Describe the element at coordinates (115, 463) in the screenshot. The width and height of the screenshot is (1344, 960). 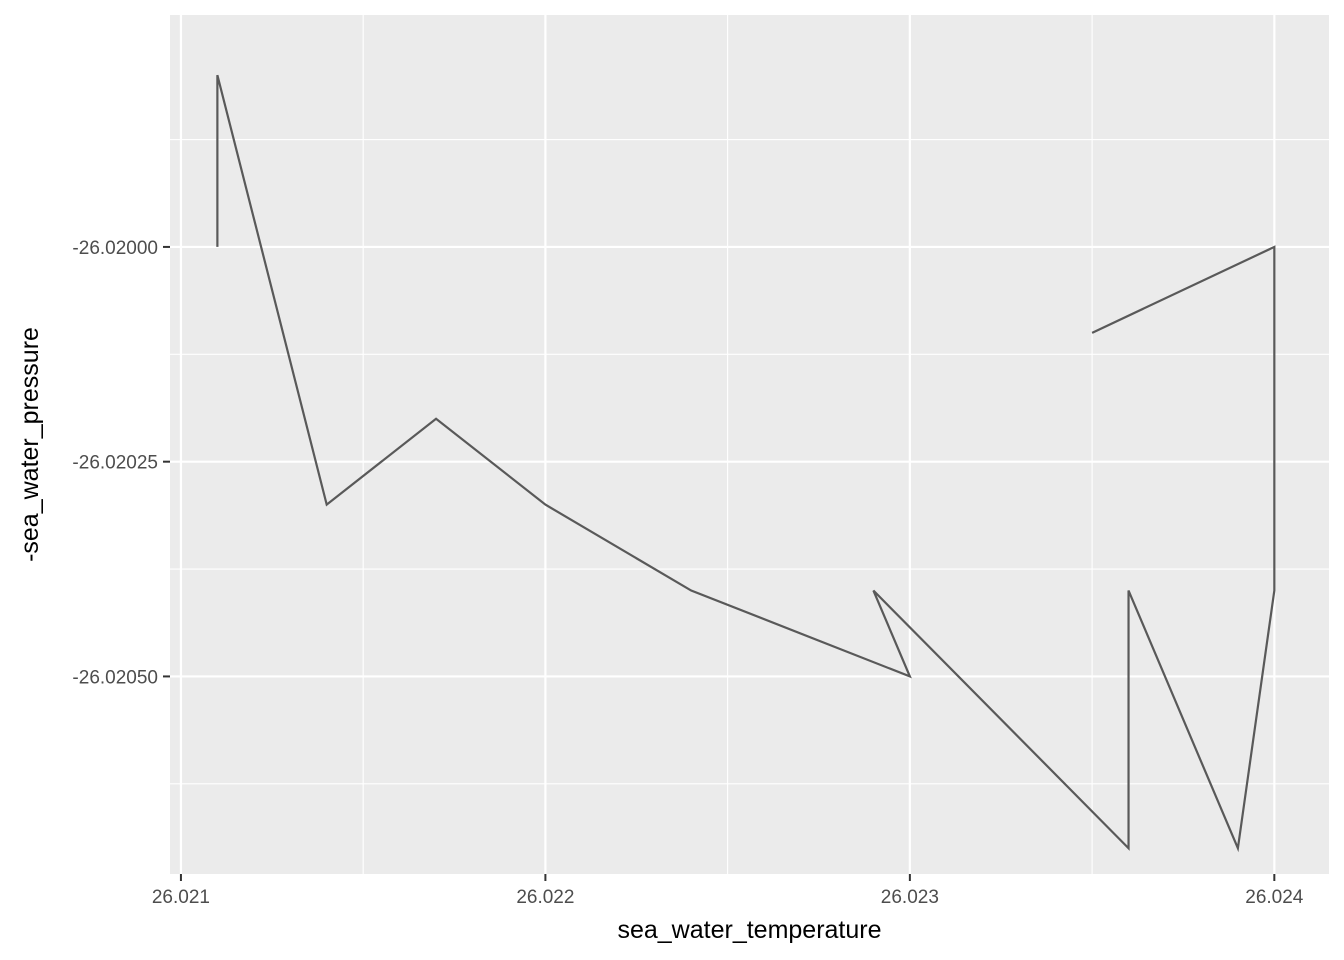
I see `y-tick-label: -26.02025` at that location.